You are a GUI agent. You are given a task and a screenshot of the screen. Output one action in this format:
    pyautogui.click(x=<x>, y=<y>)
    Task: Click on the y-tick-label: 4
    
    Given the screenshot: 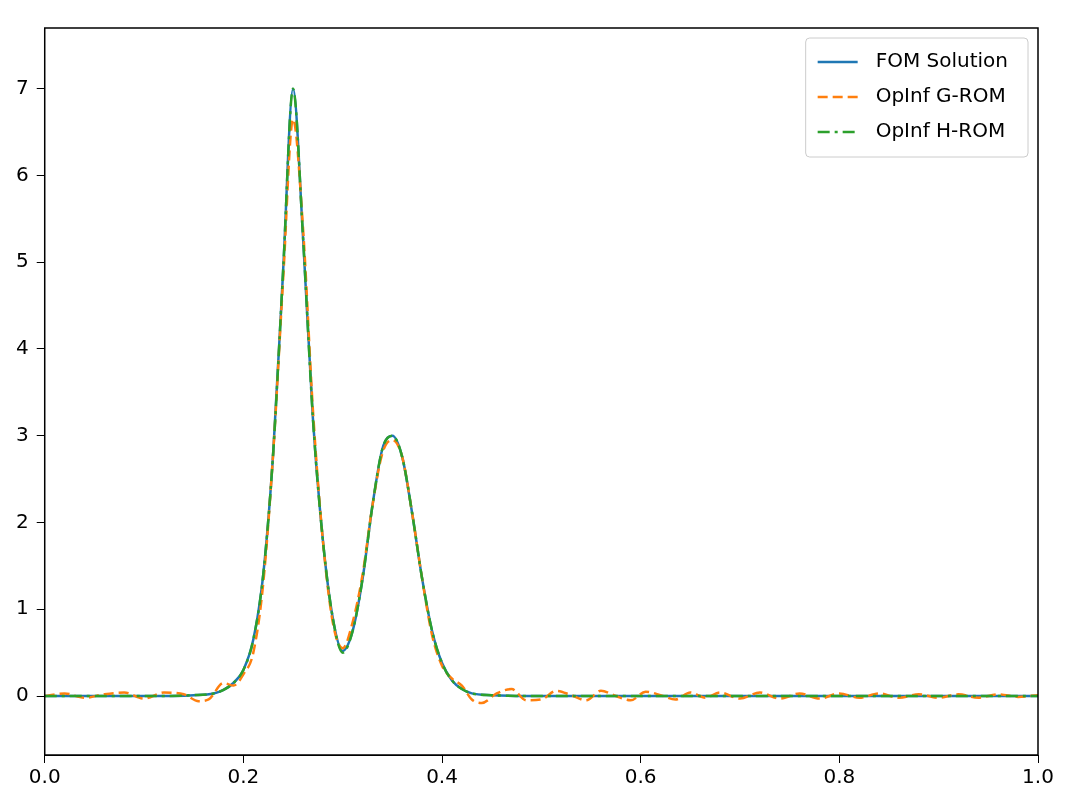 What is the action you would take?
    pyautogui.click(x=22, y=347)
    